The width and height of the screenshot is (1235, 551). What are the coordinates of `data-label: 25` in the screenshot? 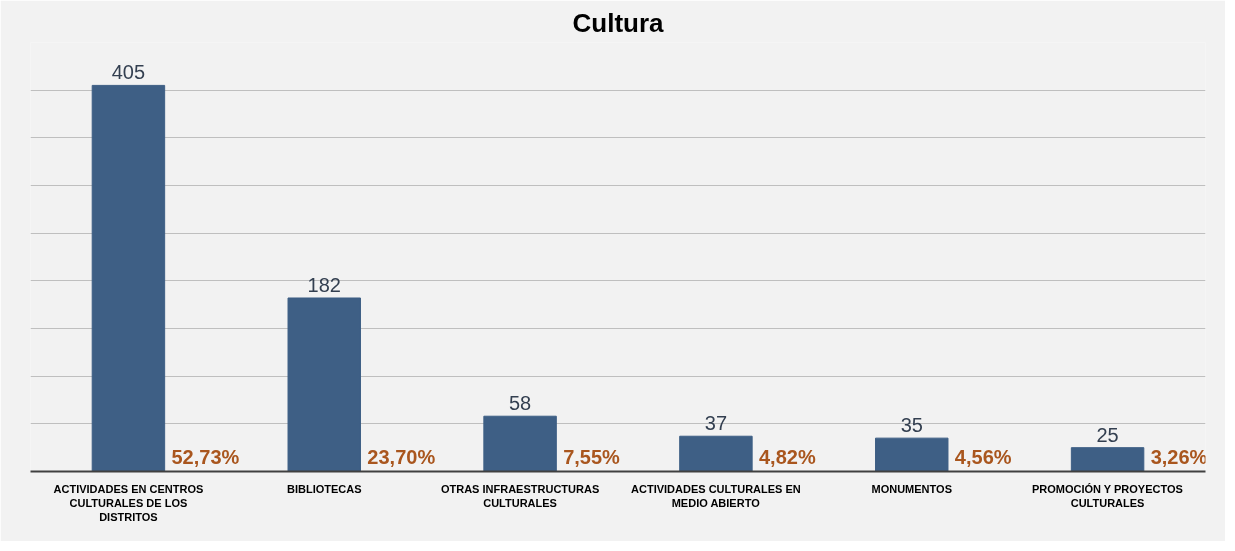 It's located at (1107, 434).